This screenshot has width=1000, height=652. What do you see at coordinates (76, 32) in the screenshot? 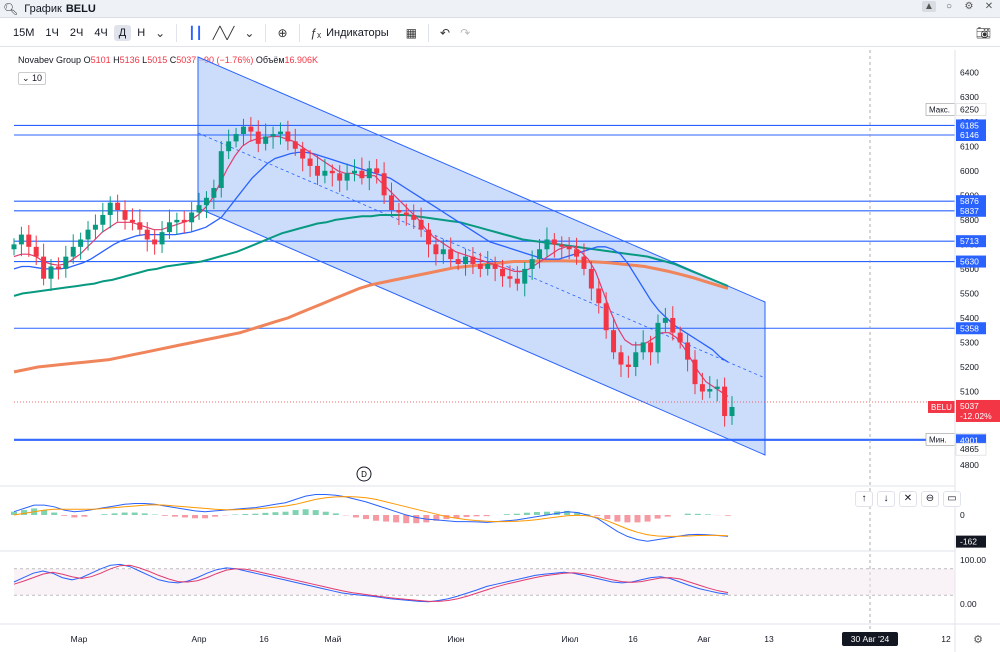
I see `interval-2h: 2Ч` at bounding box center [76, 32].